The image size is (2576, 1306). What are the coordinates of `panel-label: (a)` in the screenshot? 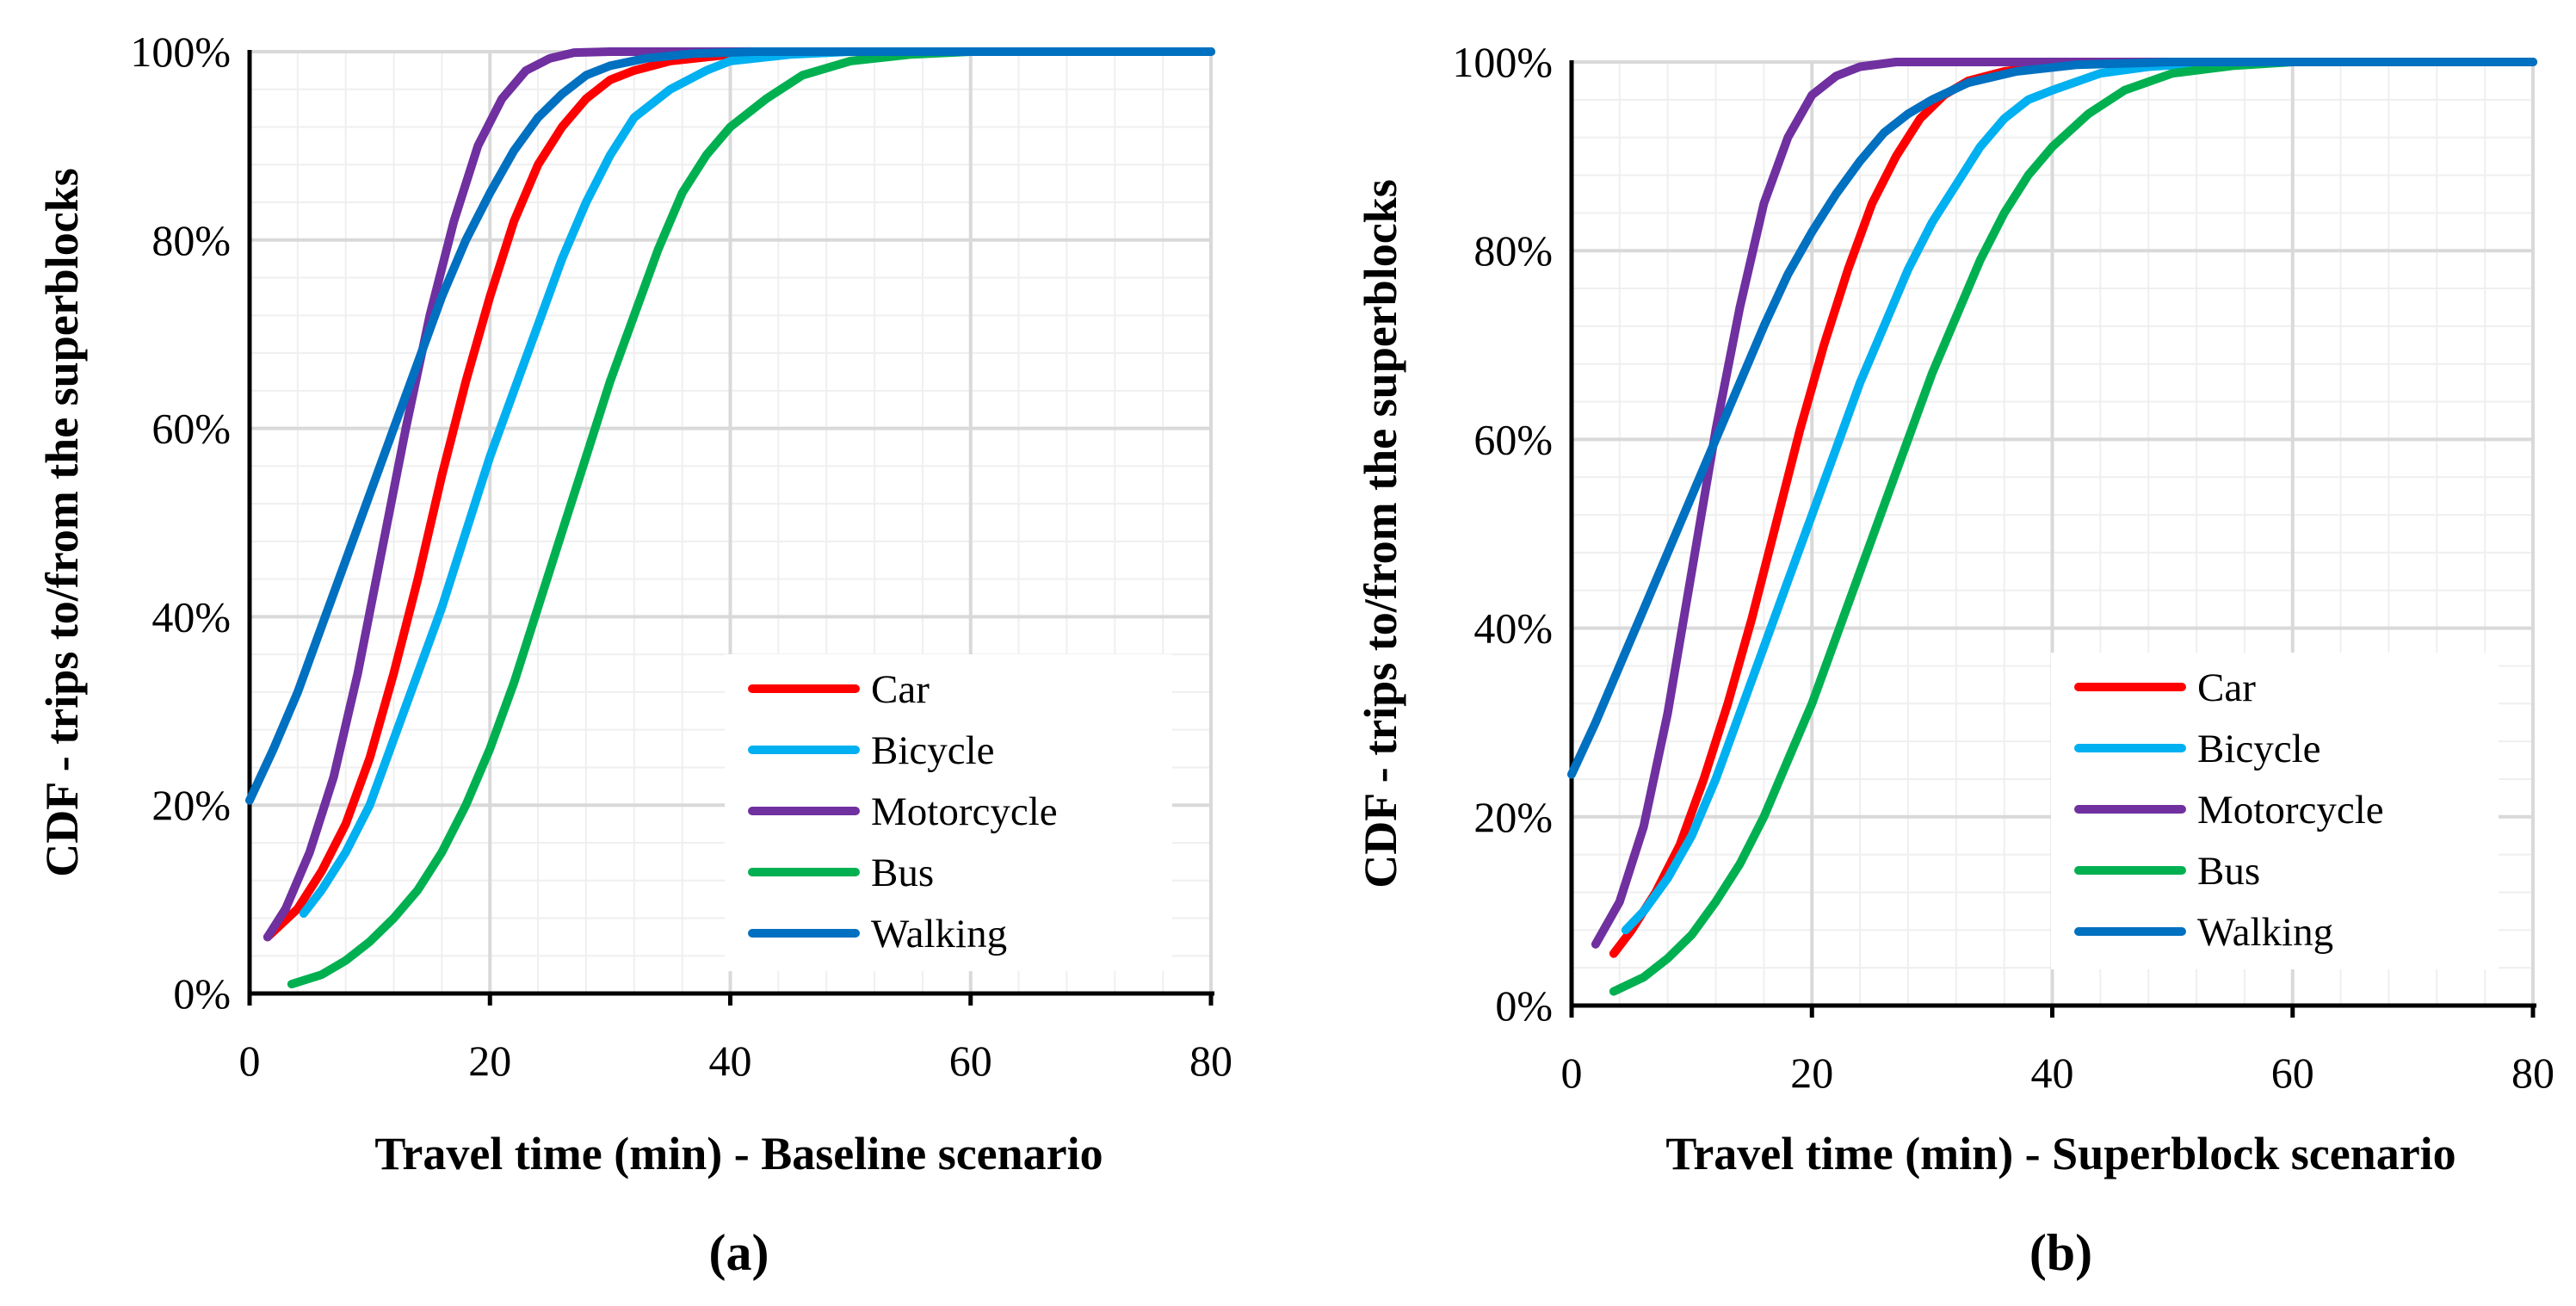 It's located at (739, 1252).